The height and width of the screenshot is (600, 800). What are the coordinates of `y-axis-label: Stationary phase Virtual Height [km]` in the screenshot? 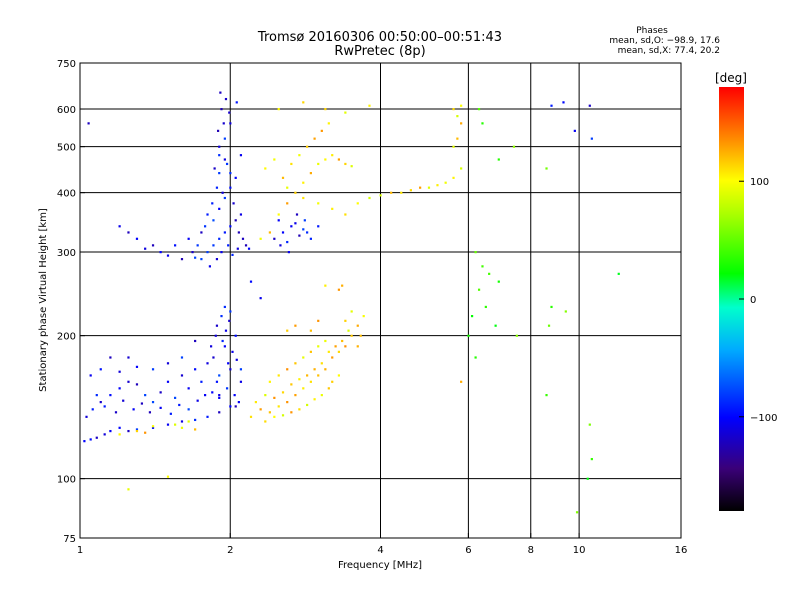 It's located at (43, 300).